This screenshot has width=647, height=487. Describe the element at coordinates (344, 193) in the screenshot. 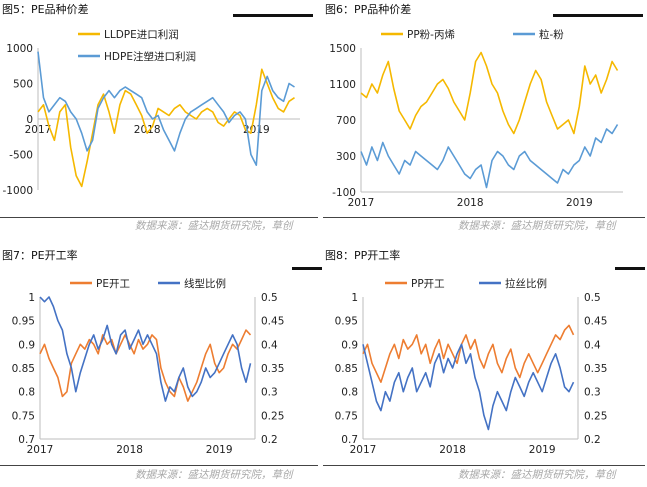

I see `y-tick-label: -100` at that location.